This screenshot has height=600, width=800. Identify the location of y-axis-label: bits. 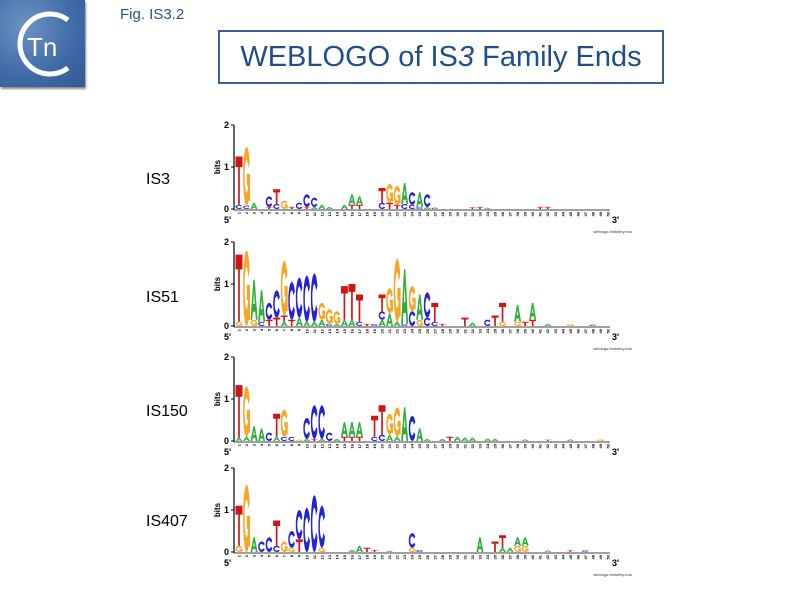
(217, 398).